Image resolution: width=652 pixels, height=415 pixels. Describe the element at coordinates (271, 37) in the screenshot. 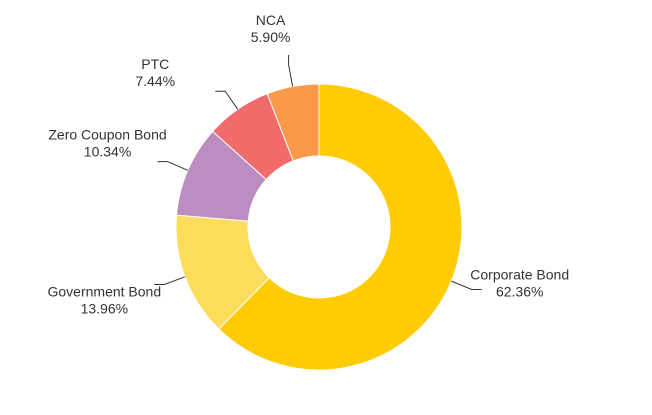

I see `slice-value-nca: 5.90%` at that location.